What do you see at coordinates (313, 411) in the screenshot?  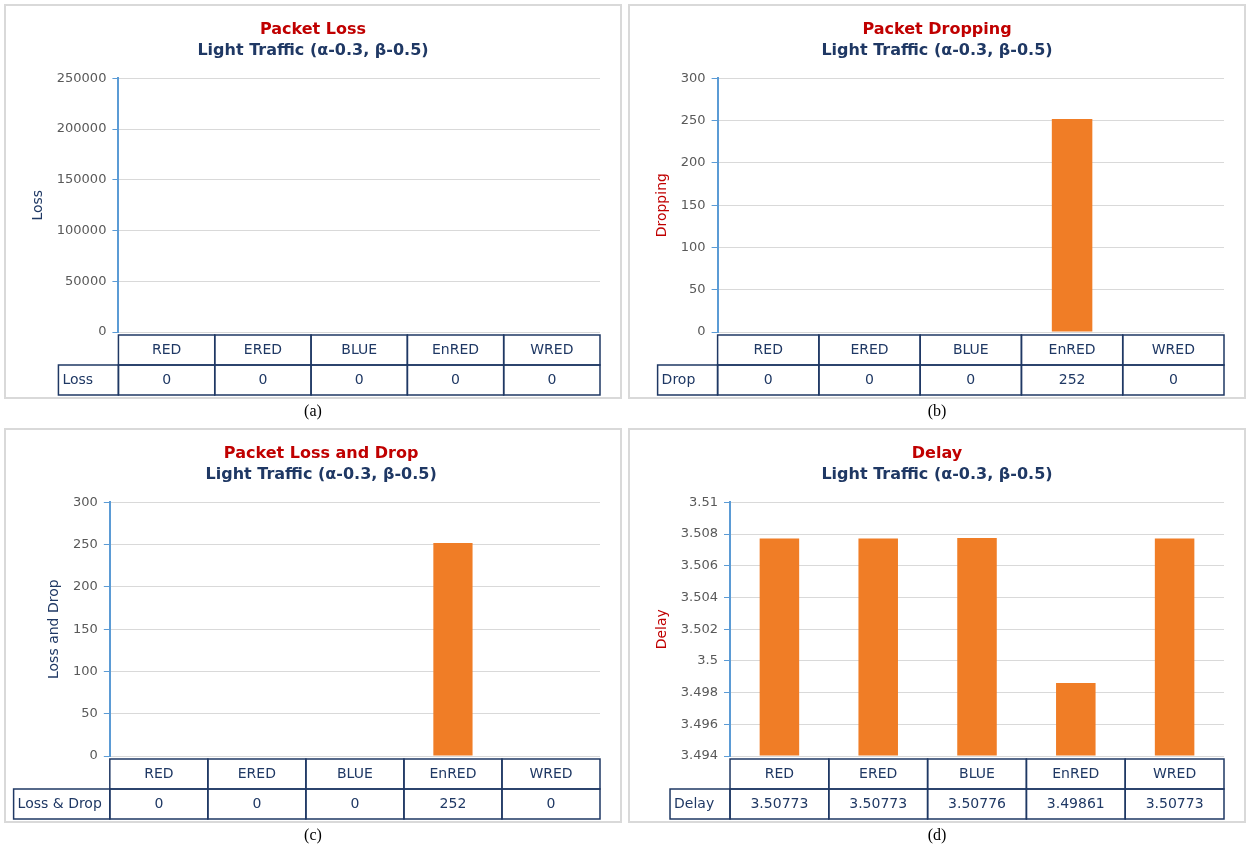 I see `text: (a)` at bounding box center [313, 411].